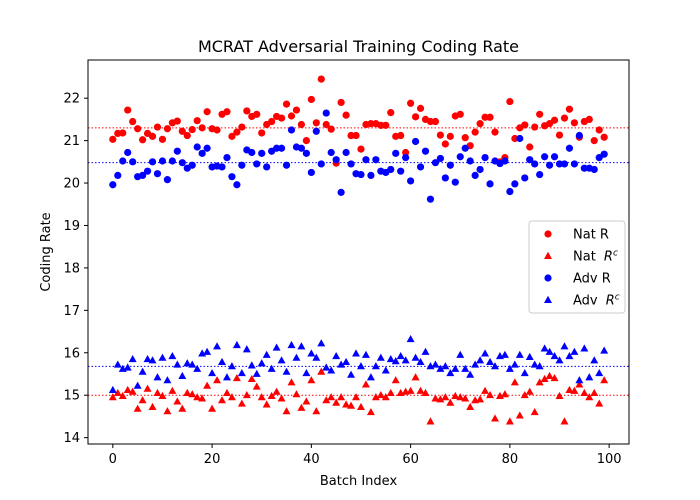 This screenshot has width=700, height=500. I want to click on x-tick-label: 60, so click(410, 459).